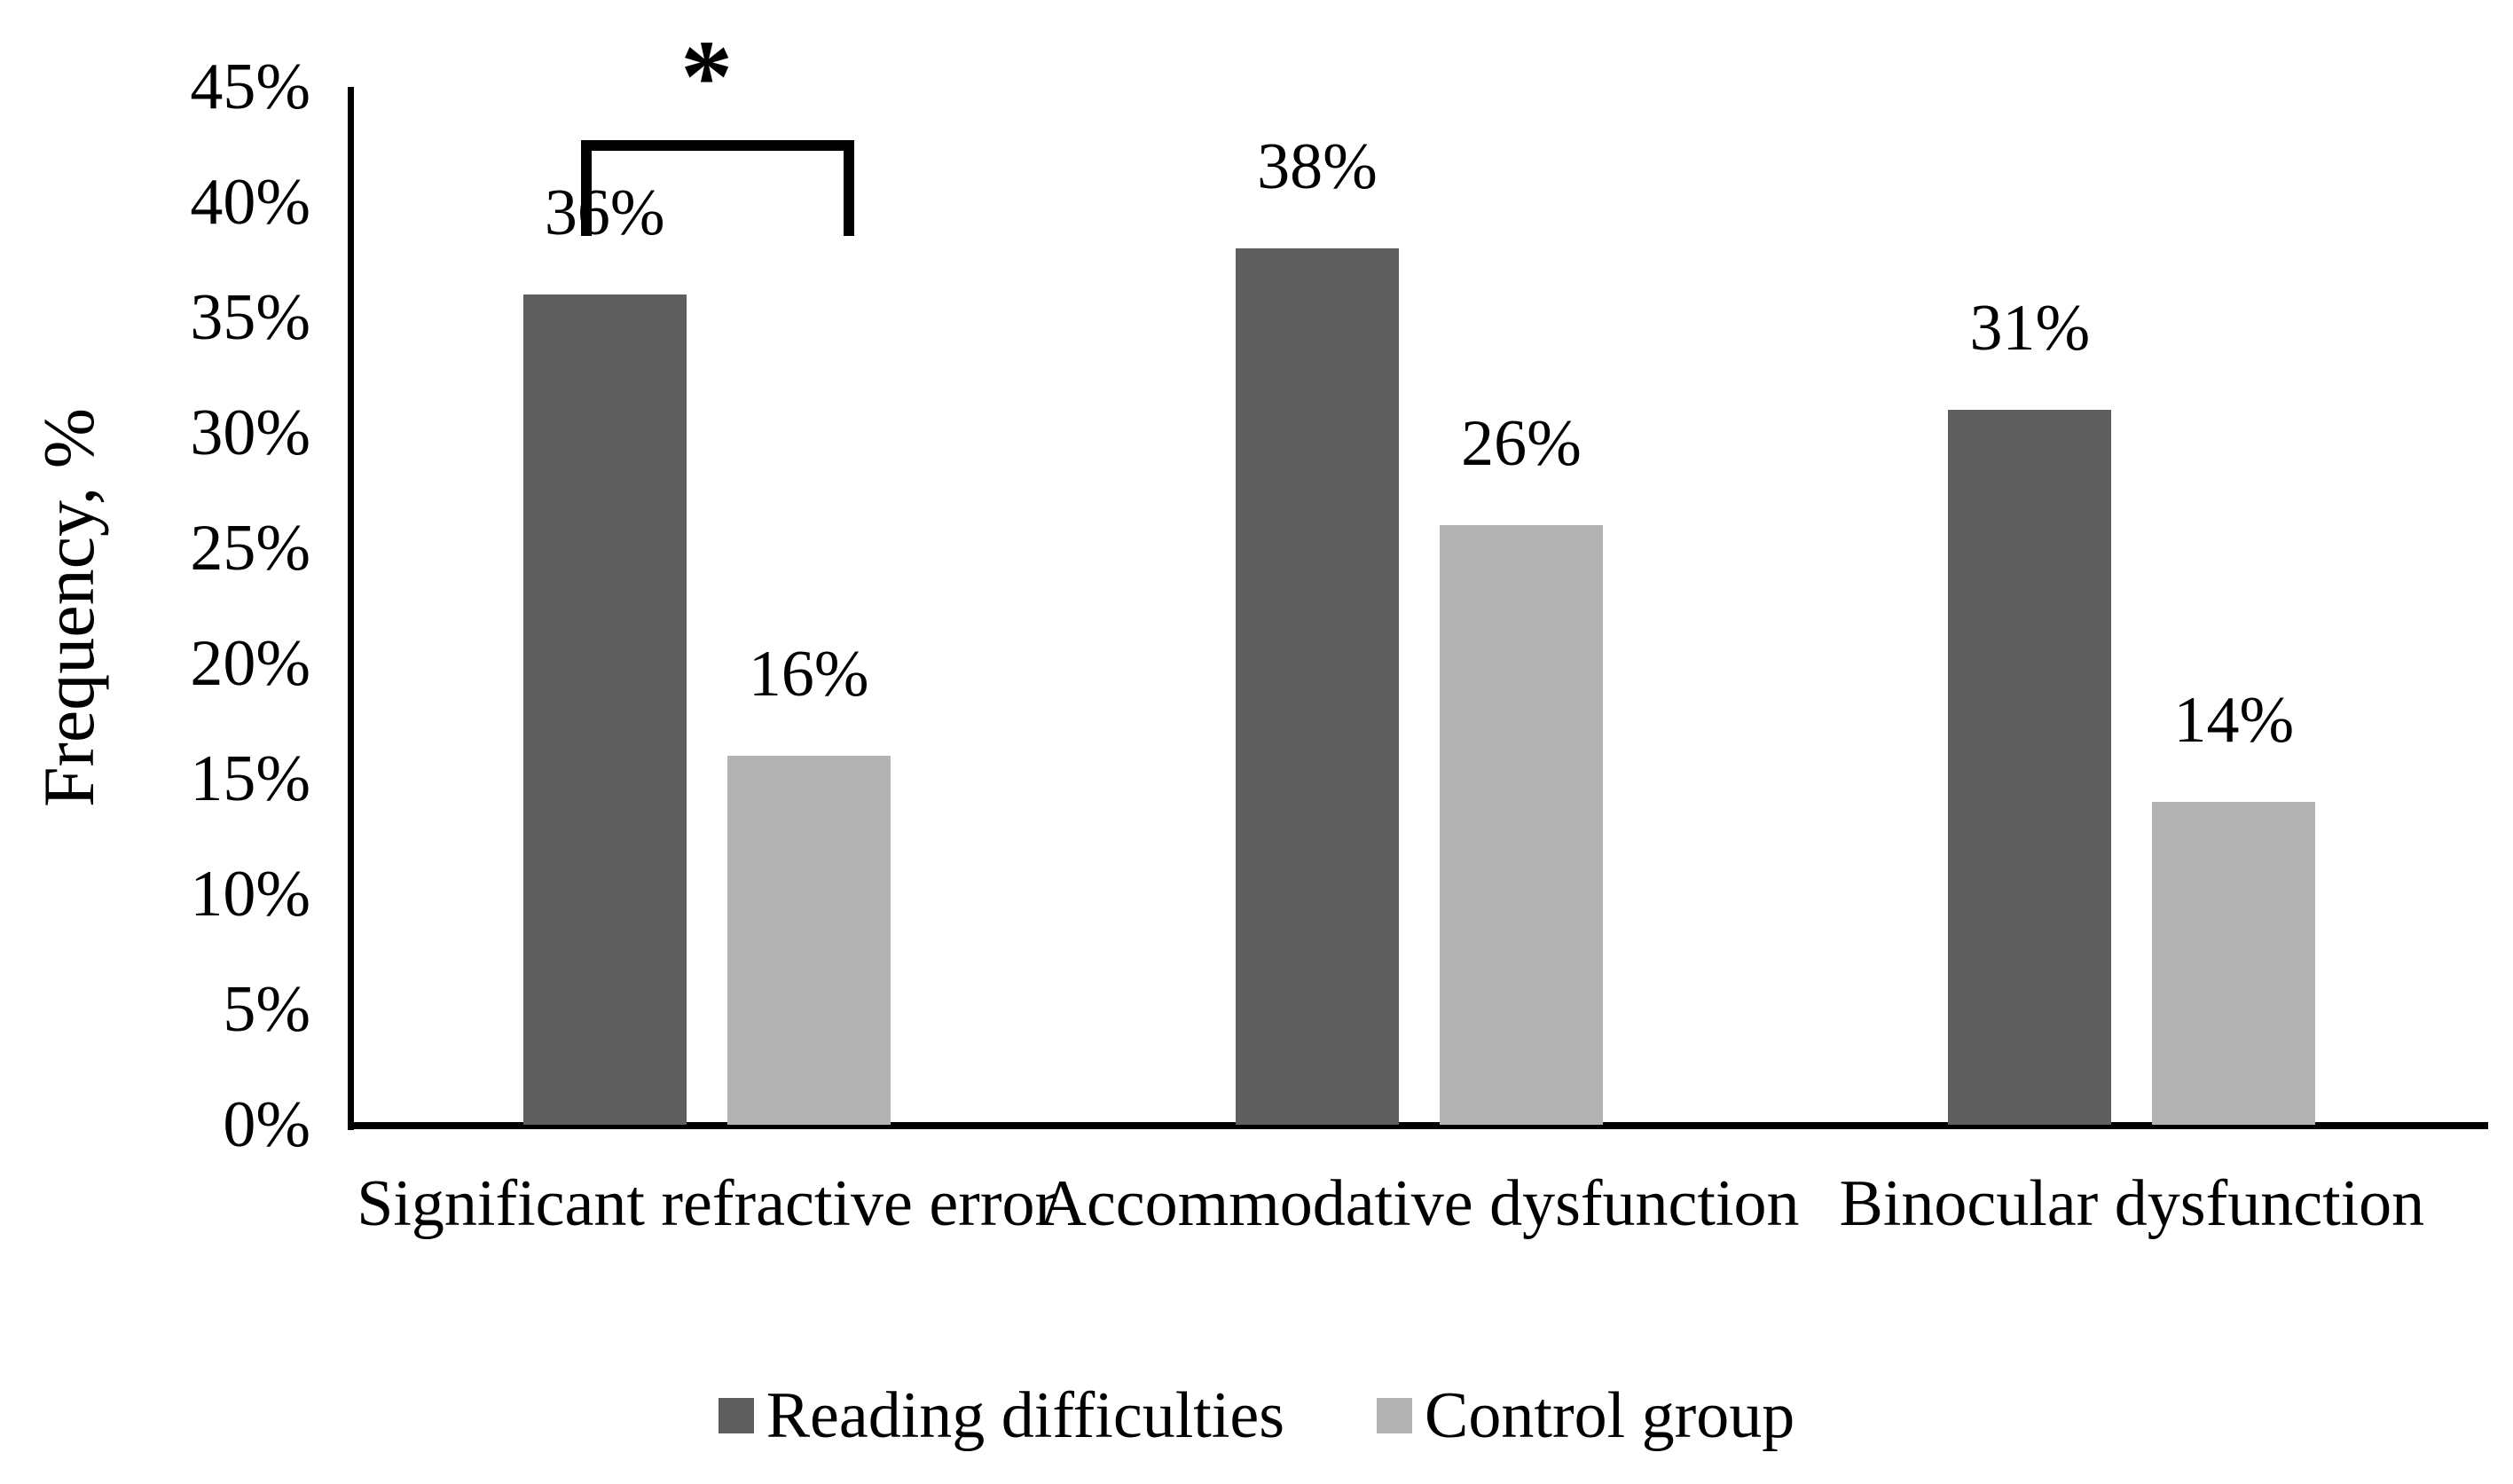  I want to click on y-tick-label: 20%, so click(250, 663).